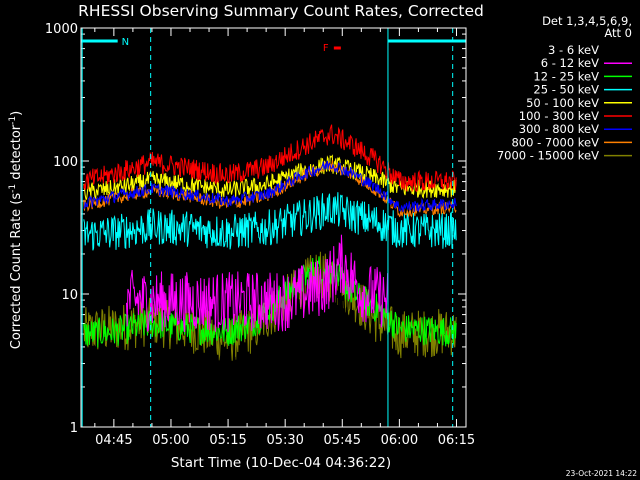 This screenshot has width=640, height=480. I want to click on legend-header-line: Att 0, so click(618, 33).